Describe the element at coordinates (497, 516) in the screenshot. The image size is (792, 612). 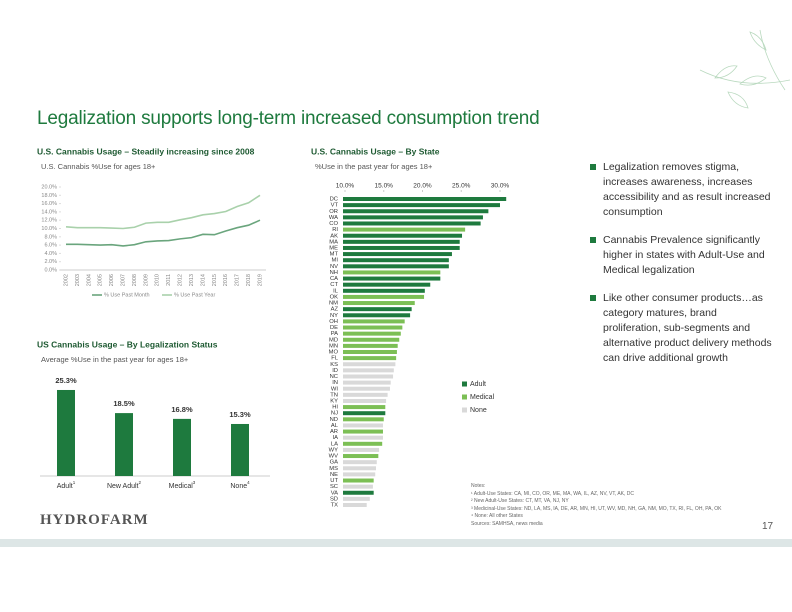
I see `note: ⁴ None: All other States` at that location.